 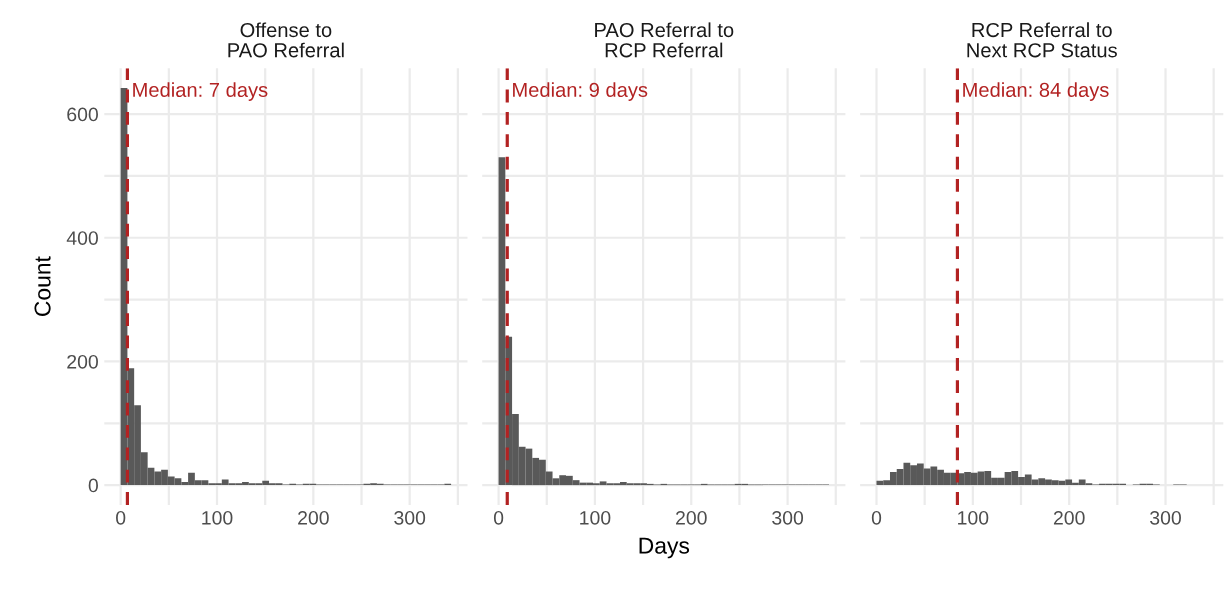 I want to click on chart-title: PAO Referral to RCP Referral, so click(x=664, y=40).